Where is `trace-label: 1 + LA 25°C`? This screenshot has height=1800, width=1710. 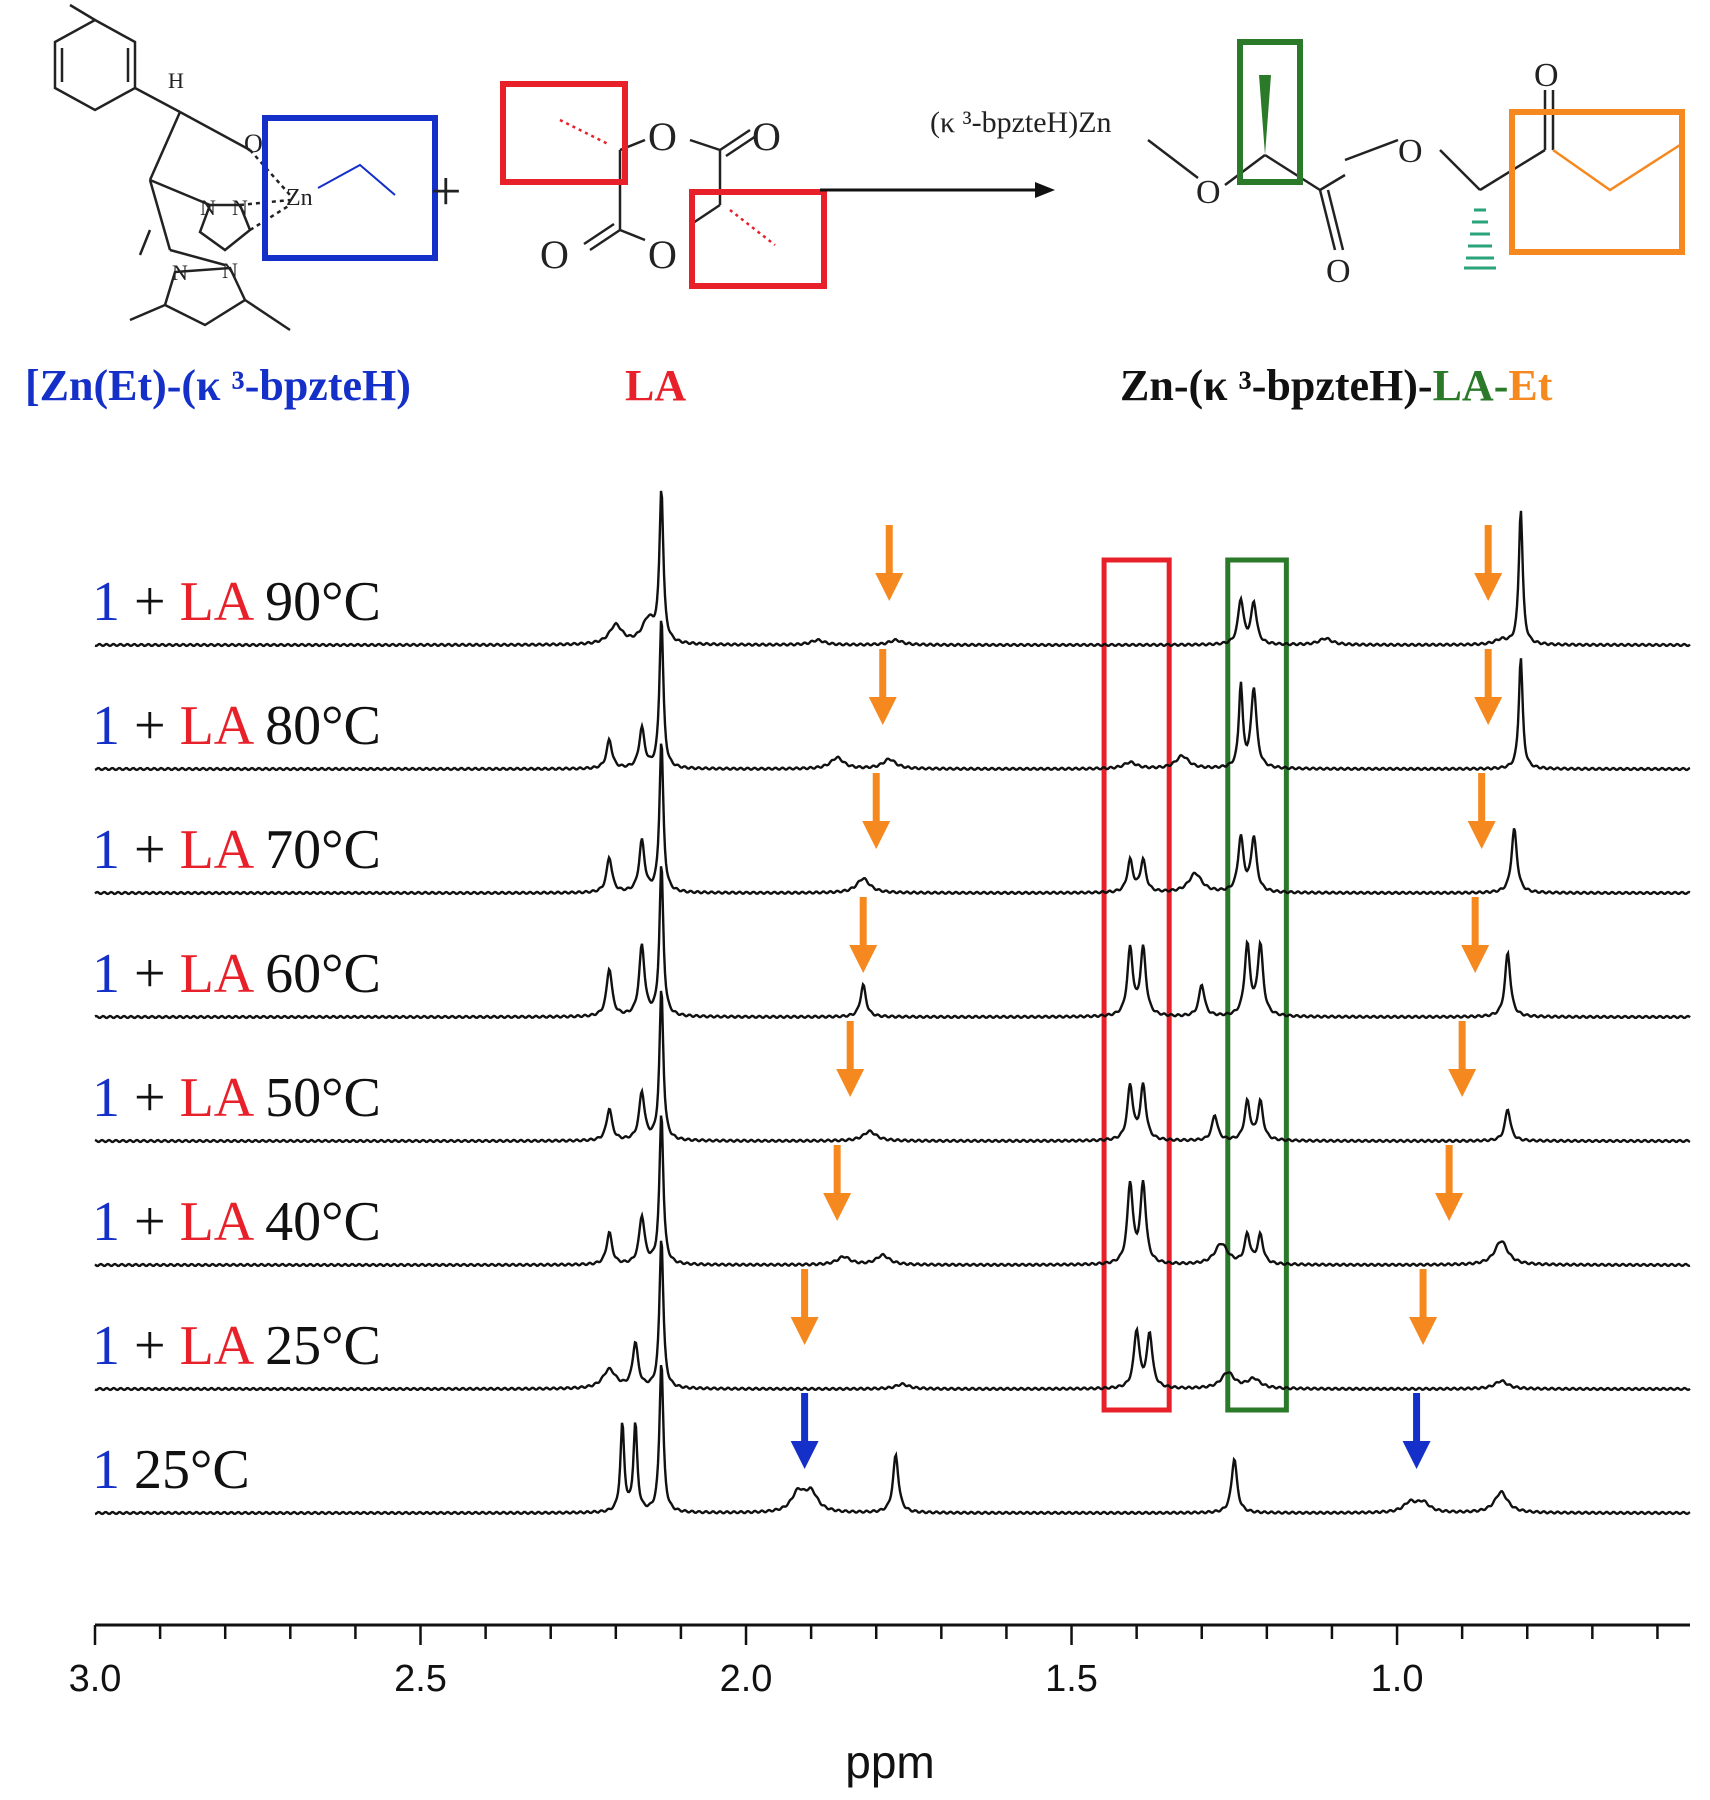
trace-label: 1 + LA 25°C is located at coordinates (236, 1346).